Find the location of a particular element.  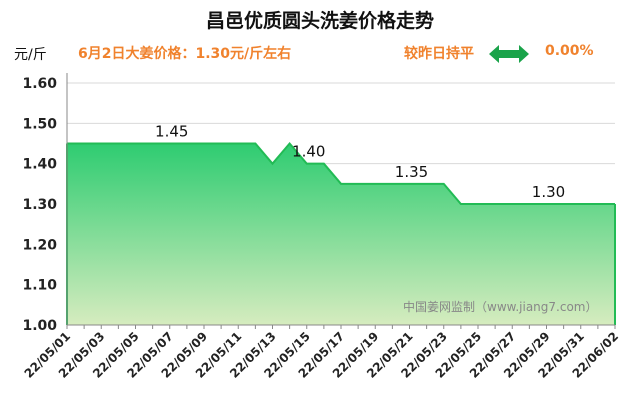

y-tick-label: 1.30 is located at coordinates (39, 205).